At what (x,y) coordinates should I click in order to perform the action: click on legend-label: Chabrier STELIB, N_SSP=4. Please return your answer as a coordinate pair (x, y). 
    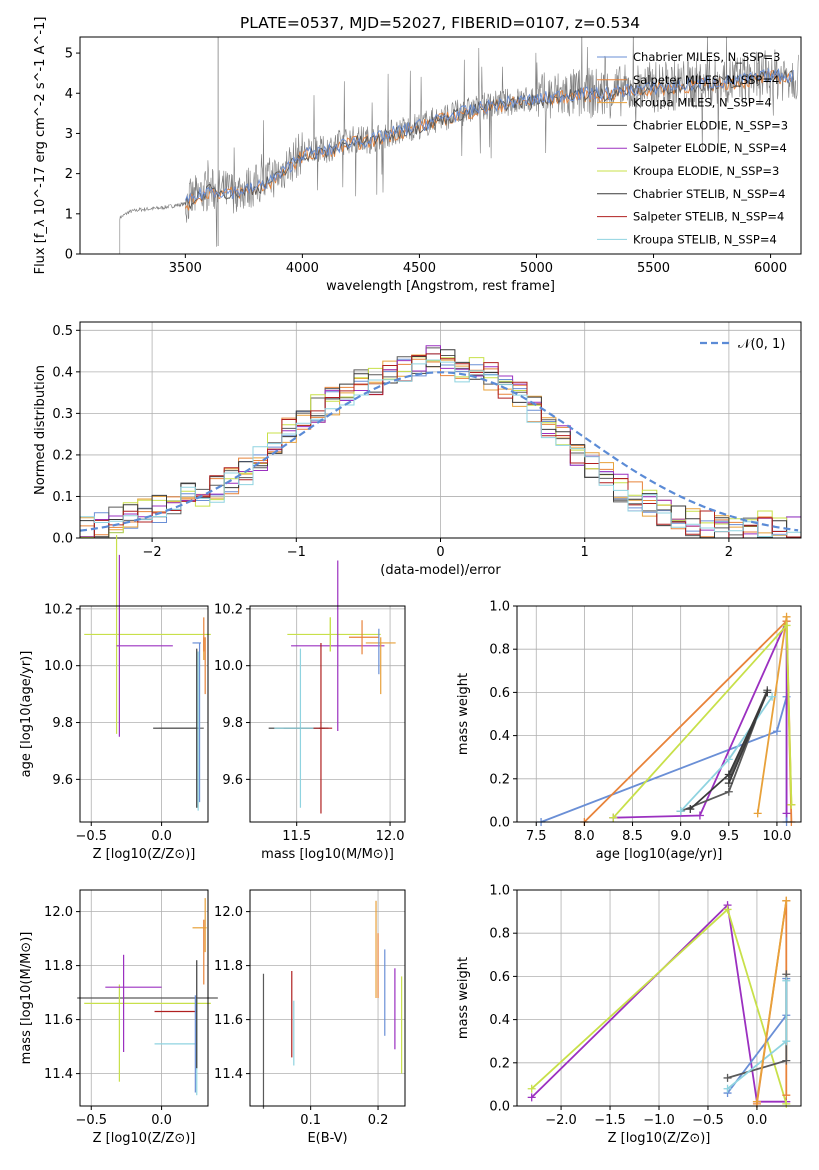
    Looking at the image, I should click on (709, 194).